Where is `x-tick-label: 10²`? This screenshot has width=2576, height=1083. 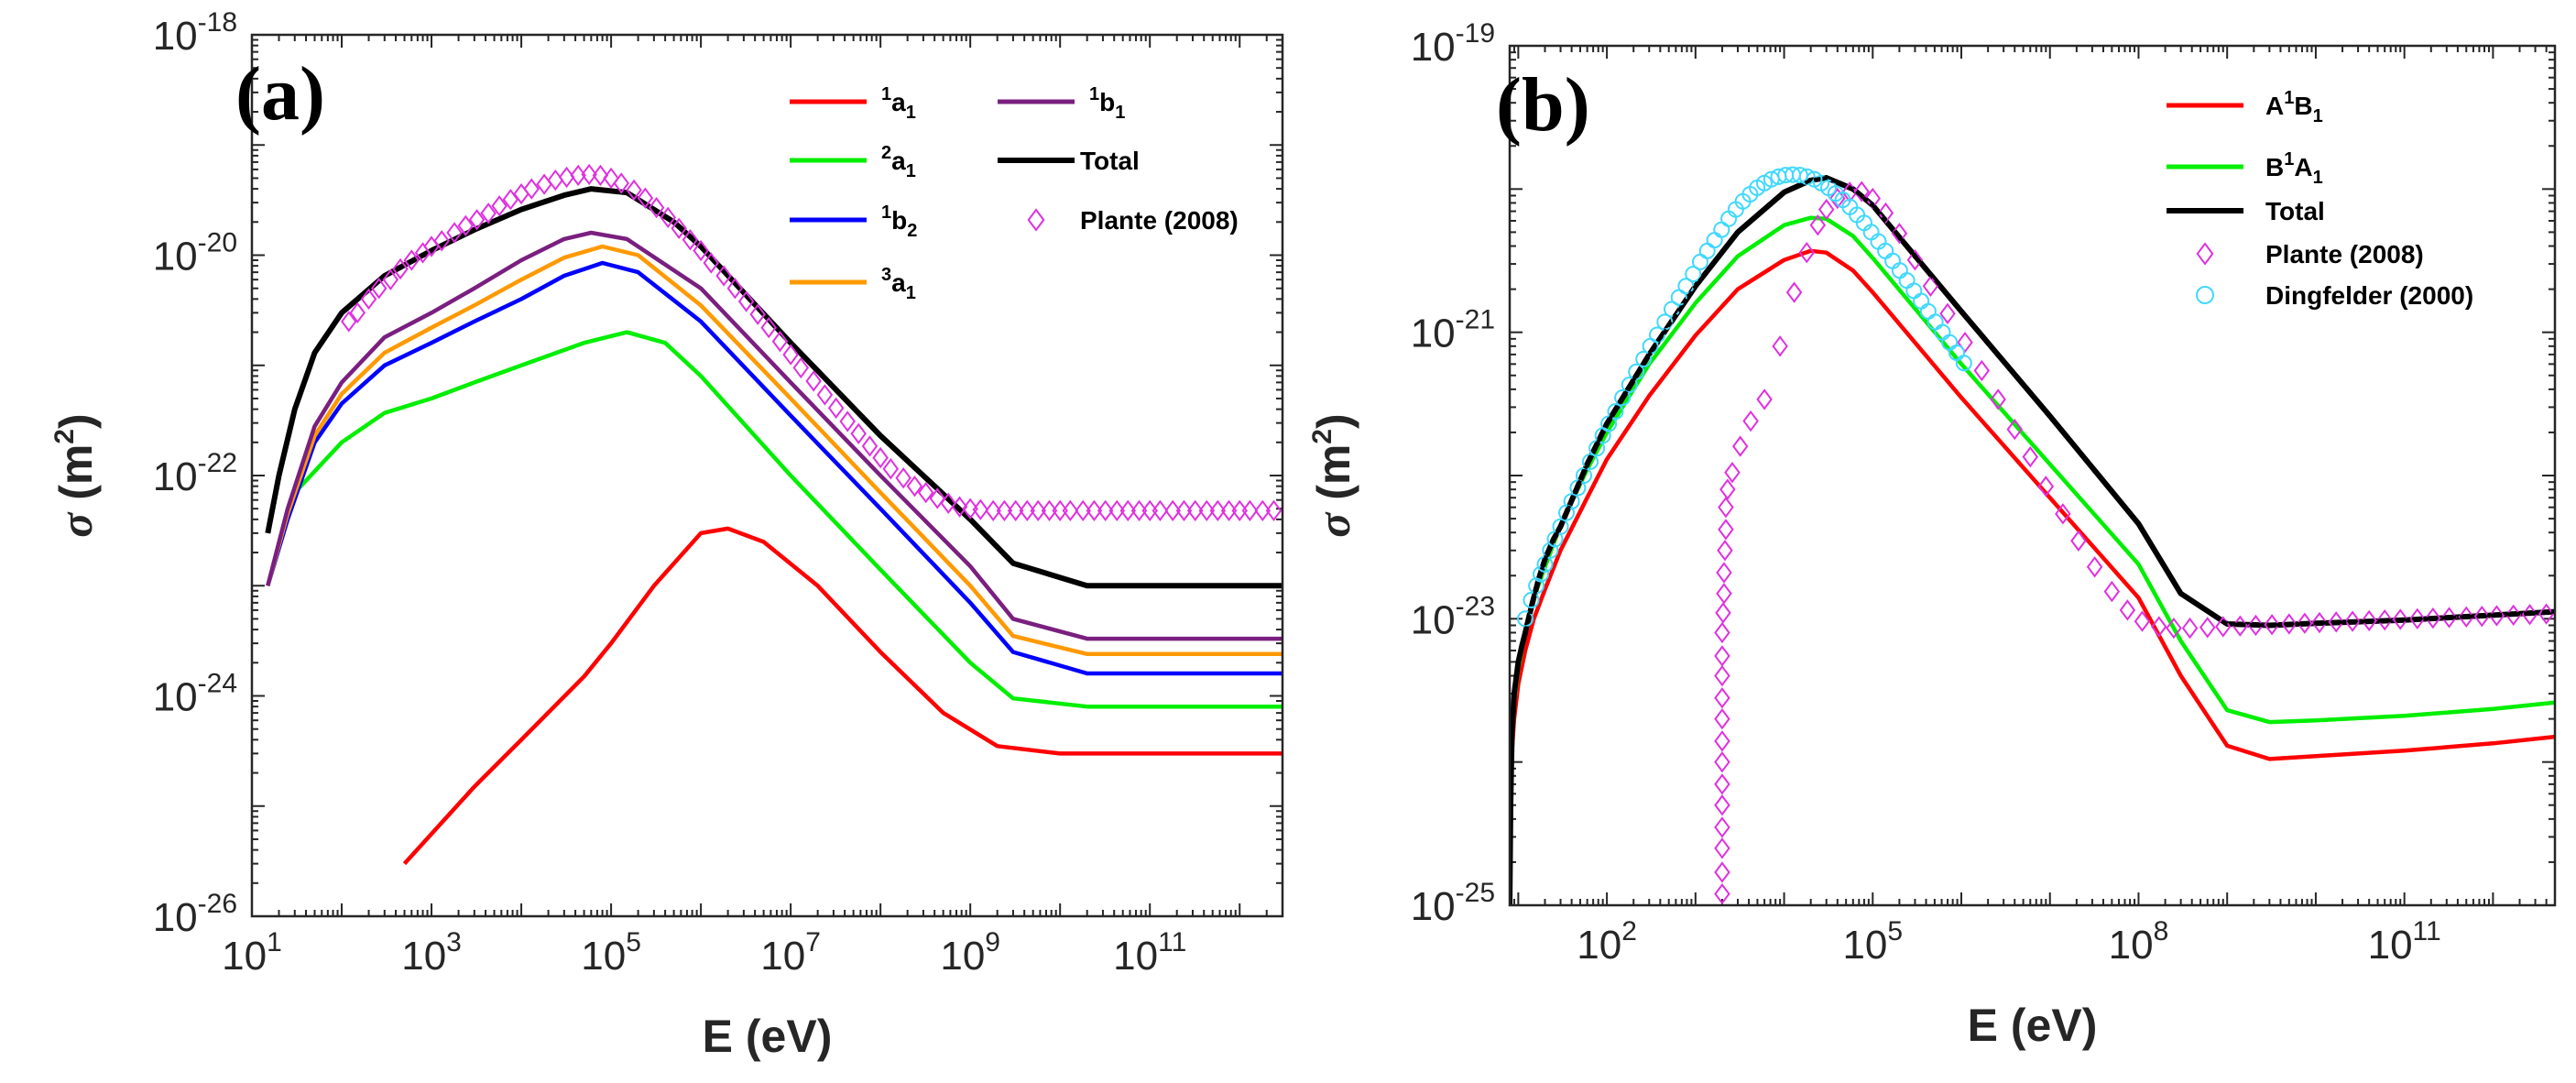 x-tick-label: 10² is located at coordinates (1607, 942).